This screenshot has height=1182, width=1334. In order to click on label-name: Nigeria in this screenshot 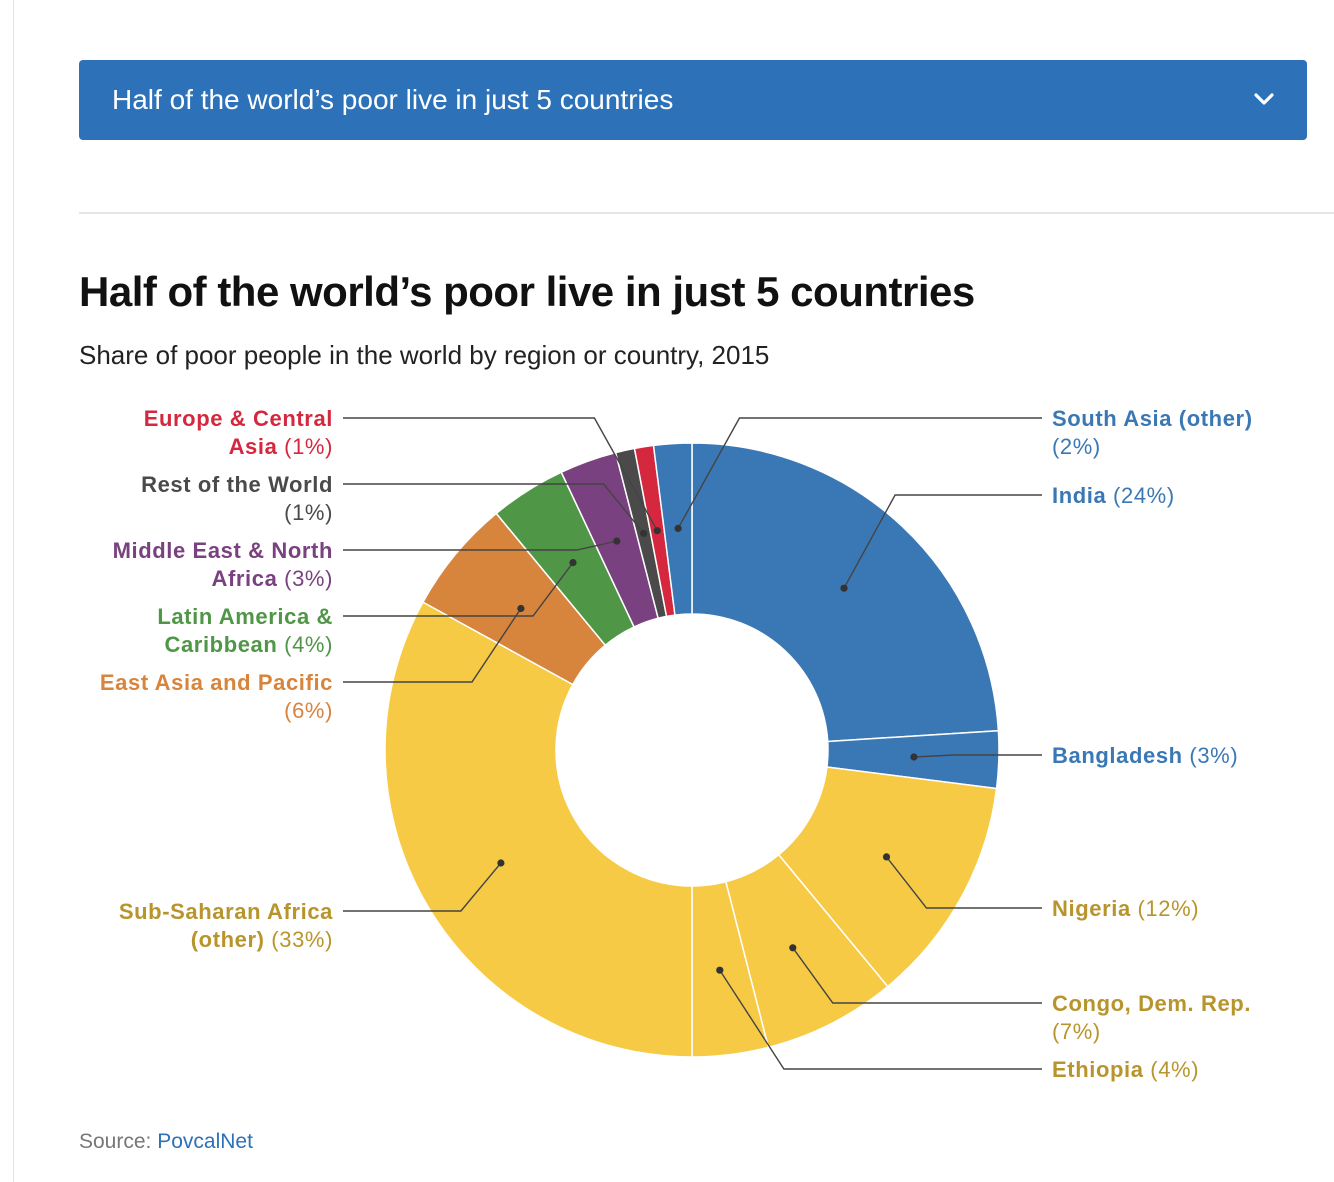, I will do `click(1091, 908)`.